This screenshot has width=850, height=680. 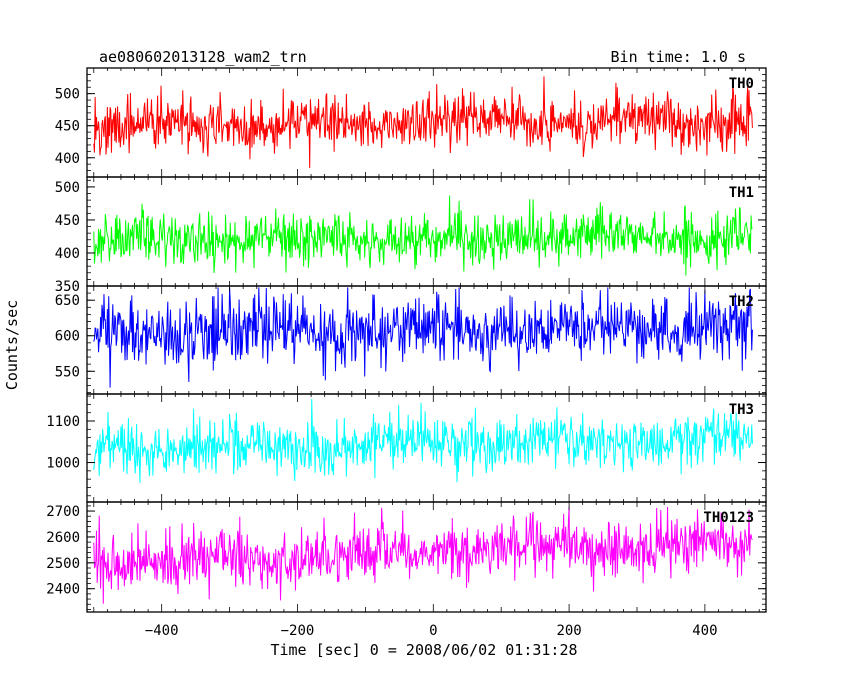 What do you see at coordinates (741, 302) in the screenshot?
I see `panel-label-th2: TH2` at bounding box center [741, 302].